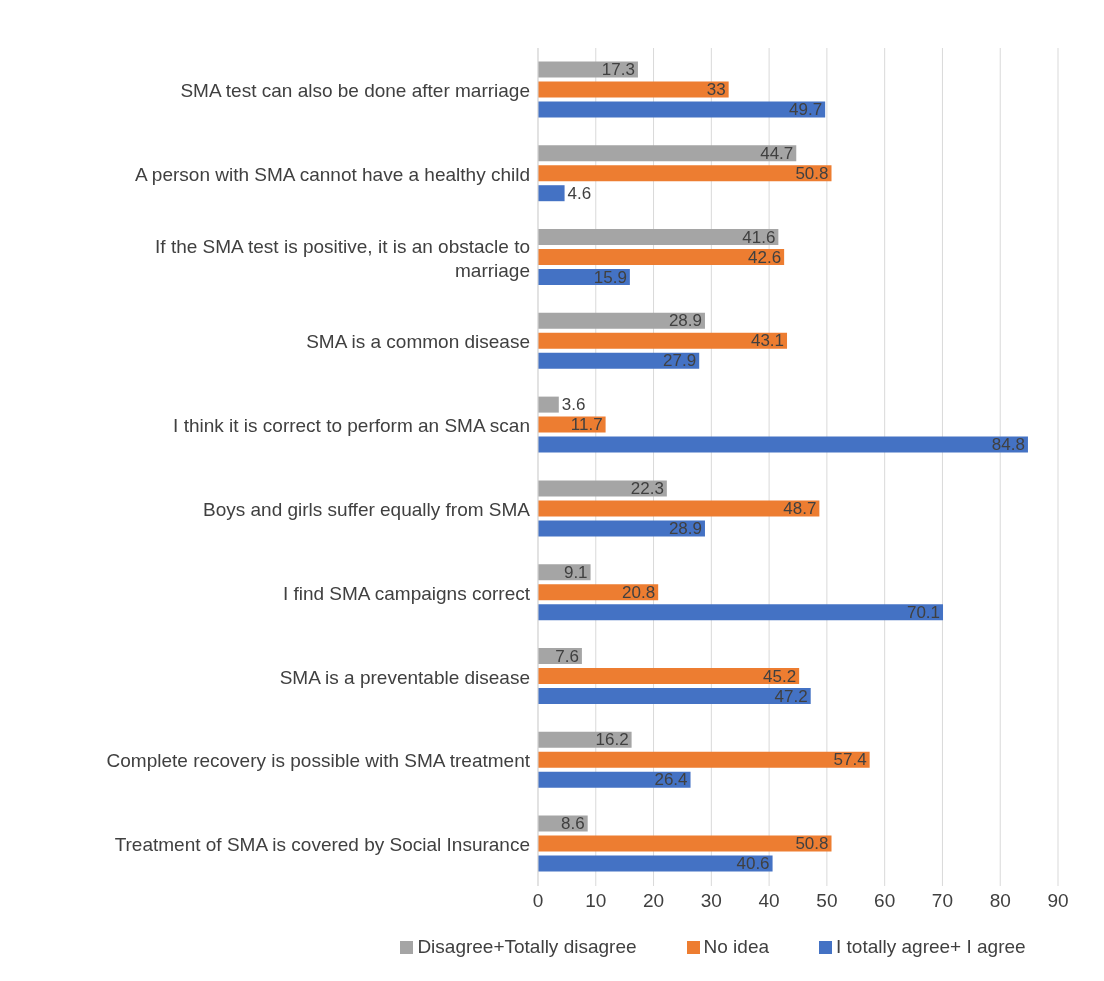 The image size is (1104, 981). What do you see at coordinates (355, 90) in the screenshot?
I see `y-tick-label: SMA test can also be done after marriage` at bounding box center [355, 90].